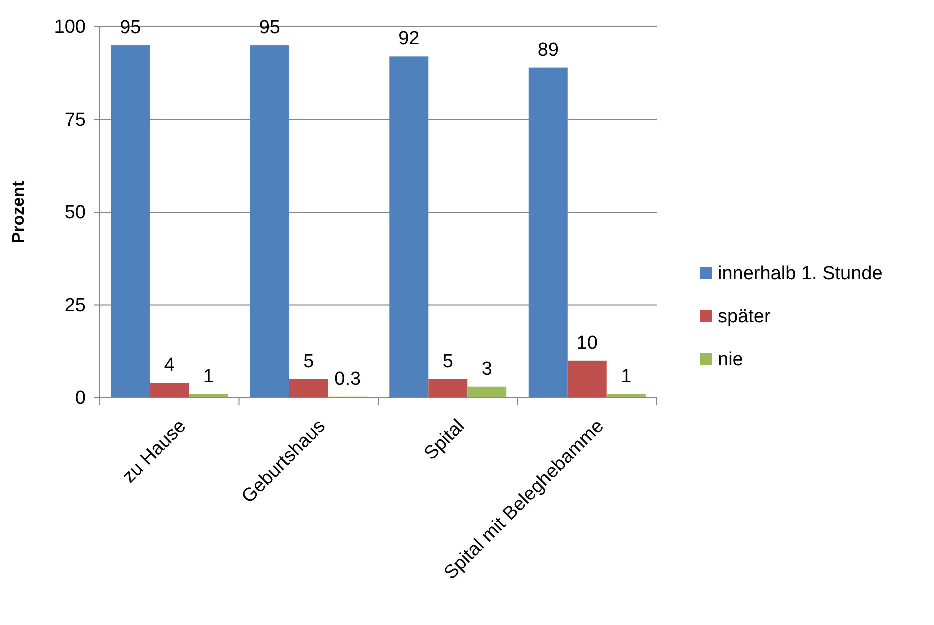 The height and width of the screenshot is (625, 934). What do you see at coordinates (745, 317) in the screenshot?
I see `legend-label: später` at bounding box center [745, 317].